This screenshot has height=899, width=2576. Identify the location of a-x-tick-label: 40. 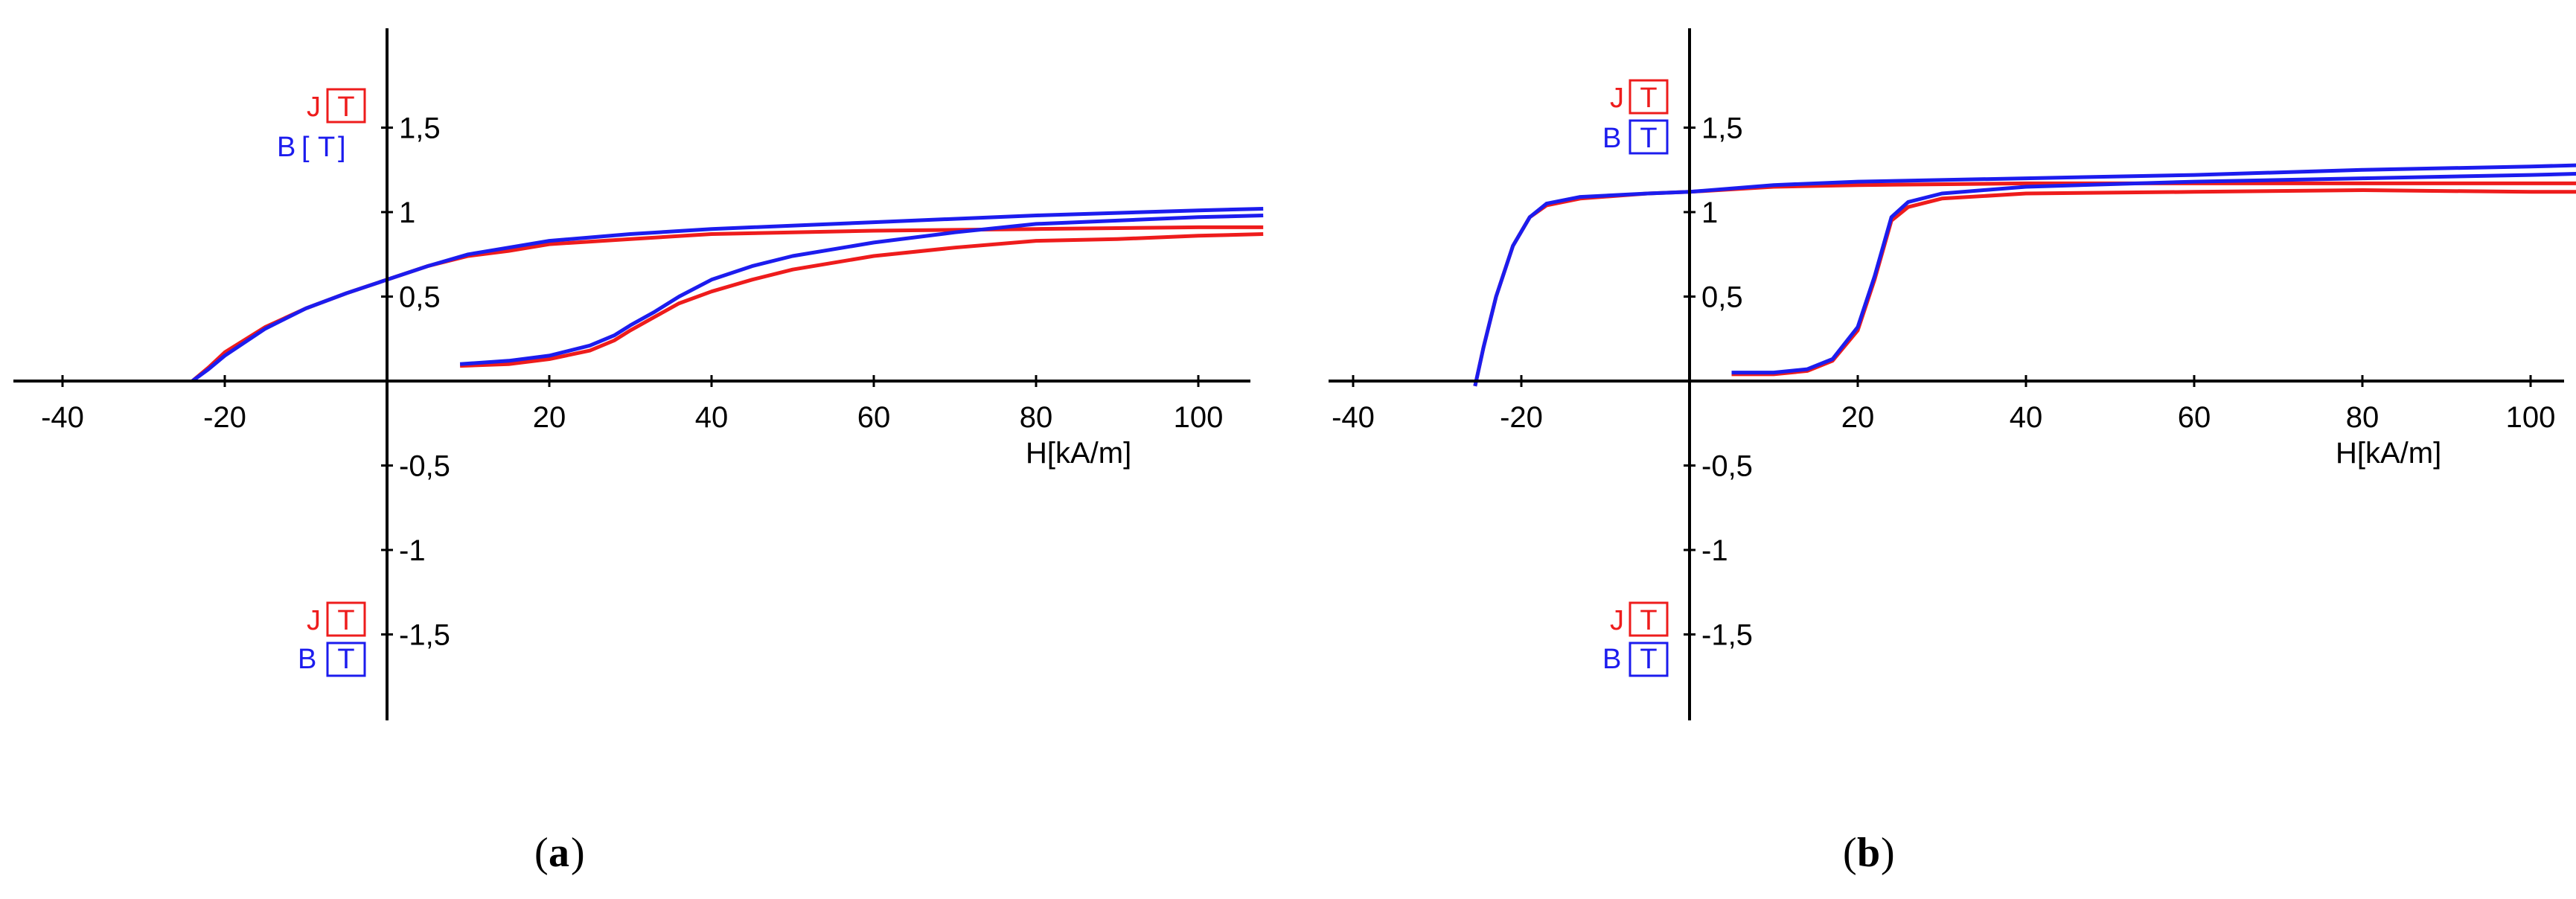
(712, 418).